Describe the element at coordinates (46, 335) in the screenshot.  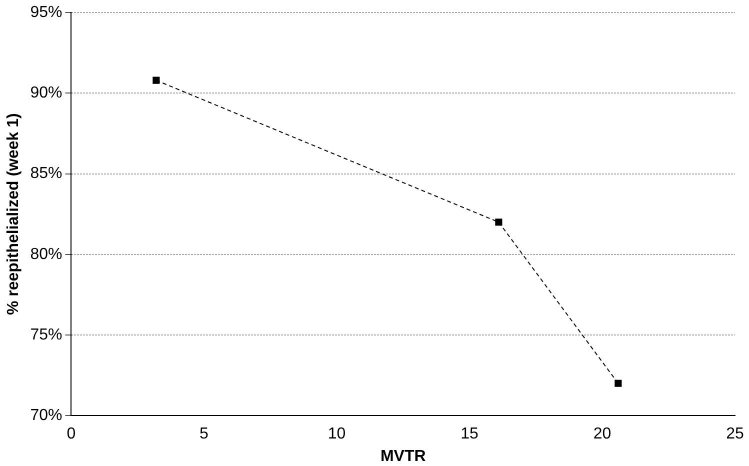
I see `y-tick-label: 75%` at that location.